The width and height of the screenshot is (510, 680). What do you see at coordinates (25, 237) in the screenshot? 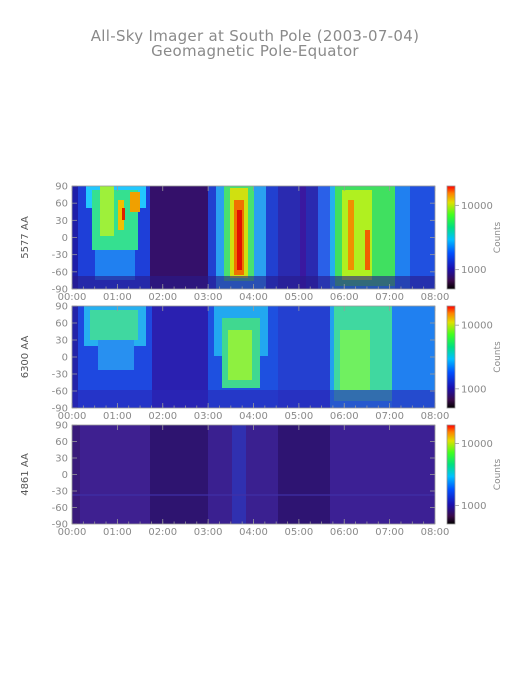
I see `y-axis-label-5577-aa: 5577 AA` at bounding box center [25, 237].